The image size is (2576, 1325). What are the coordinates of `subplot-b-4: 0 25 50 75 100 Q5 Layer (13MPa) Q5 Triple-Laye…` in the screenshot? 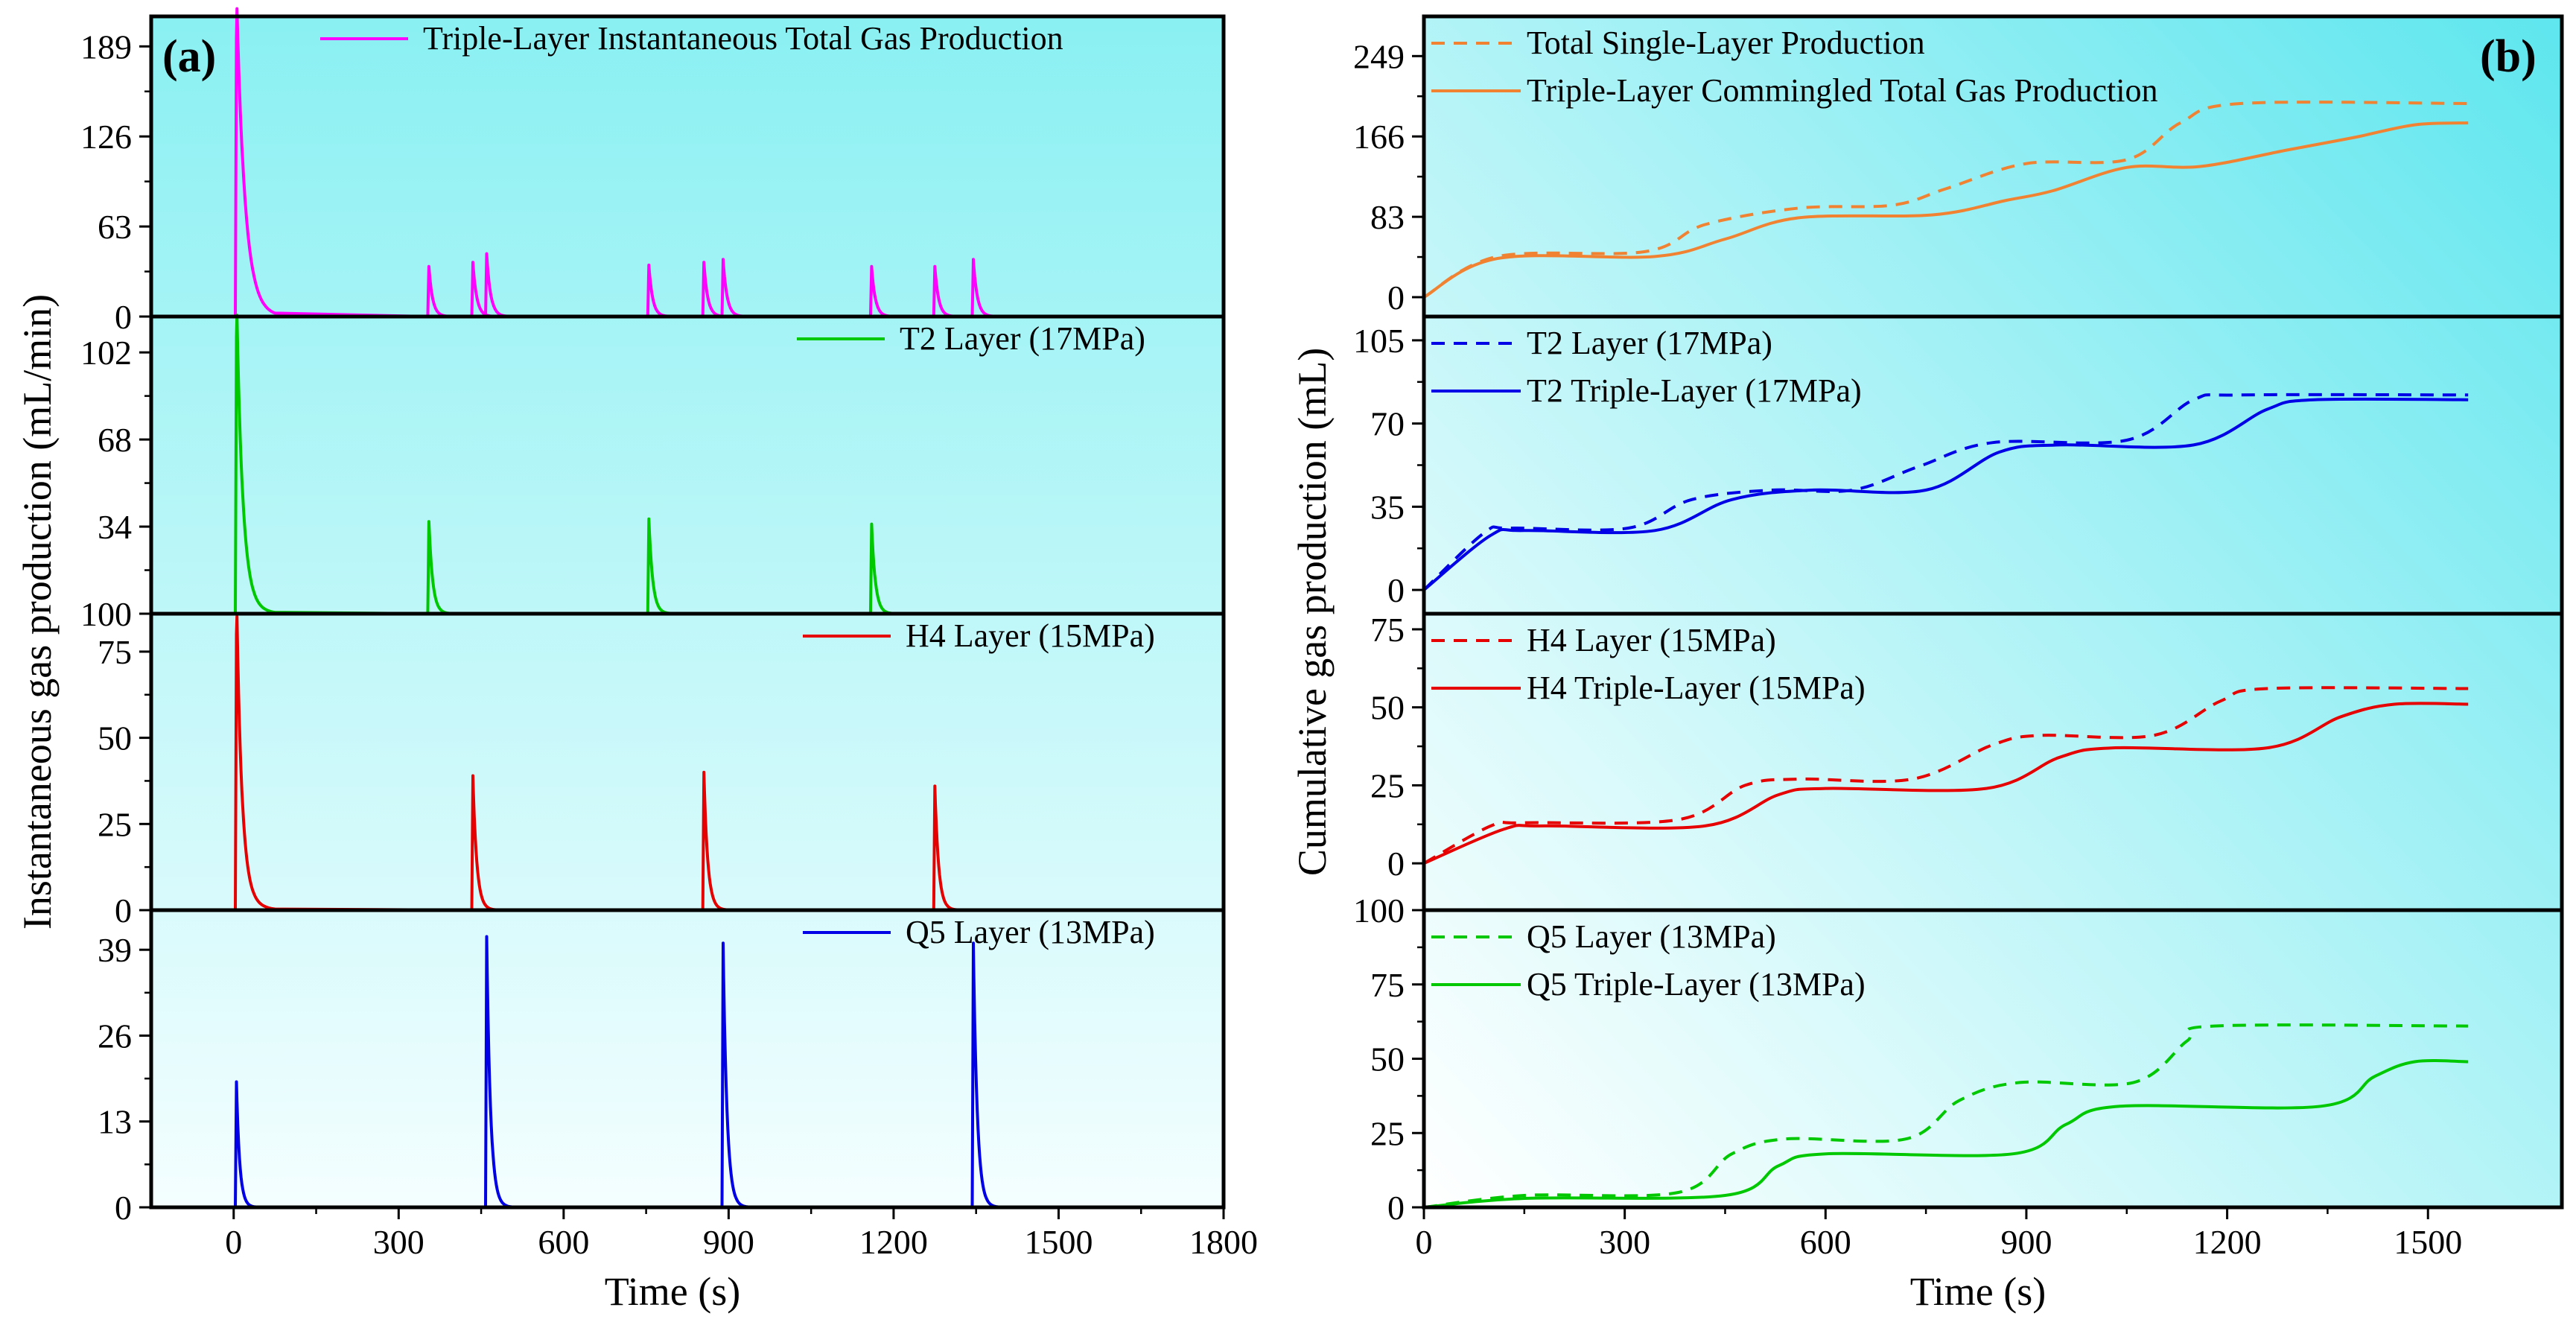 It's located at (1958, 1059).